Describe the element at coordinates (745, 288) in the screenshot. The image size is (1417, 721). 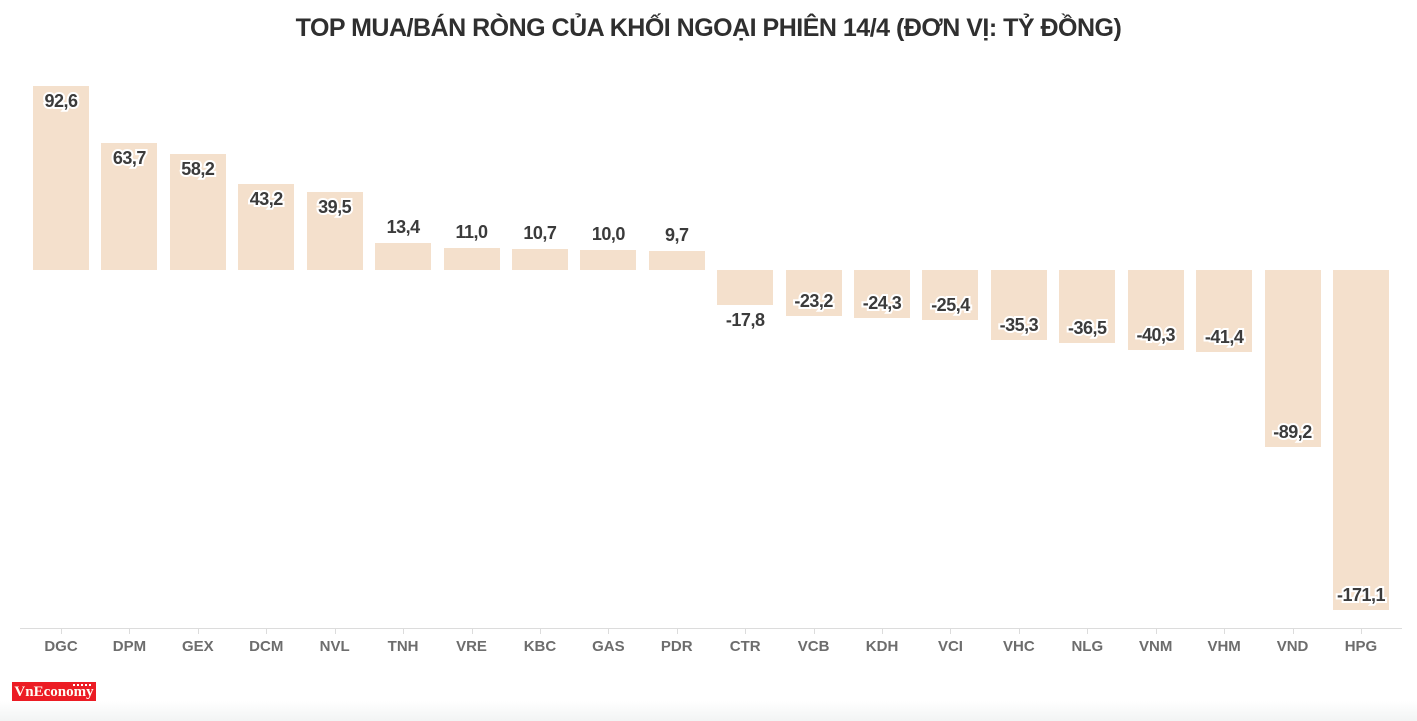
I see `bar-CTR` at that location.